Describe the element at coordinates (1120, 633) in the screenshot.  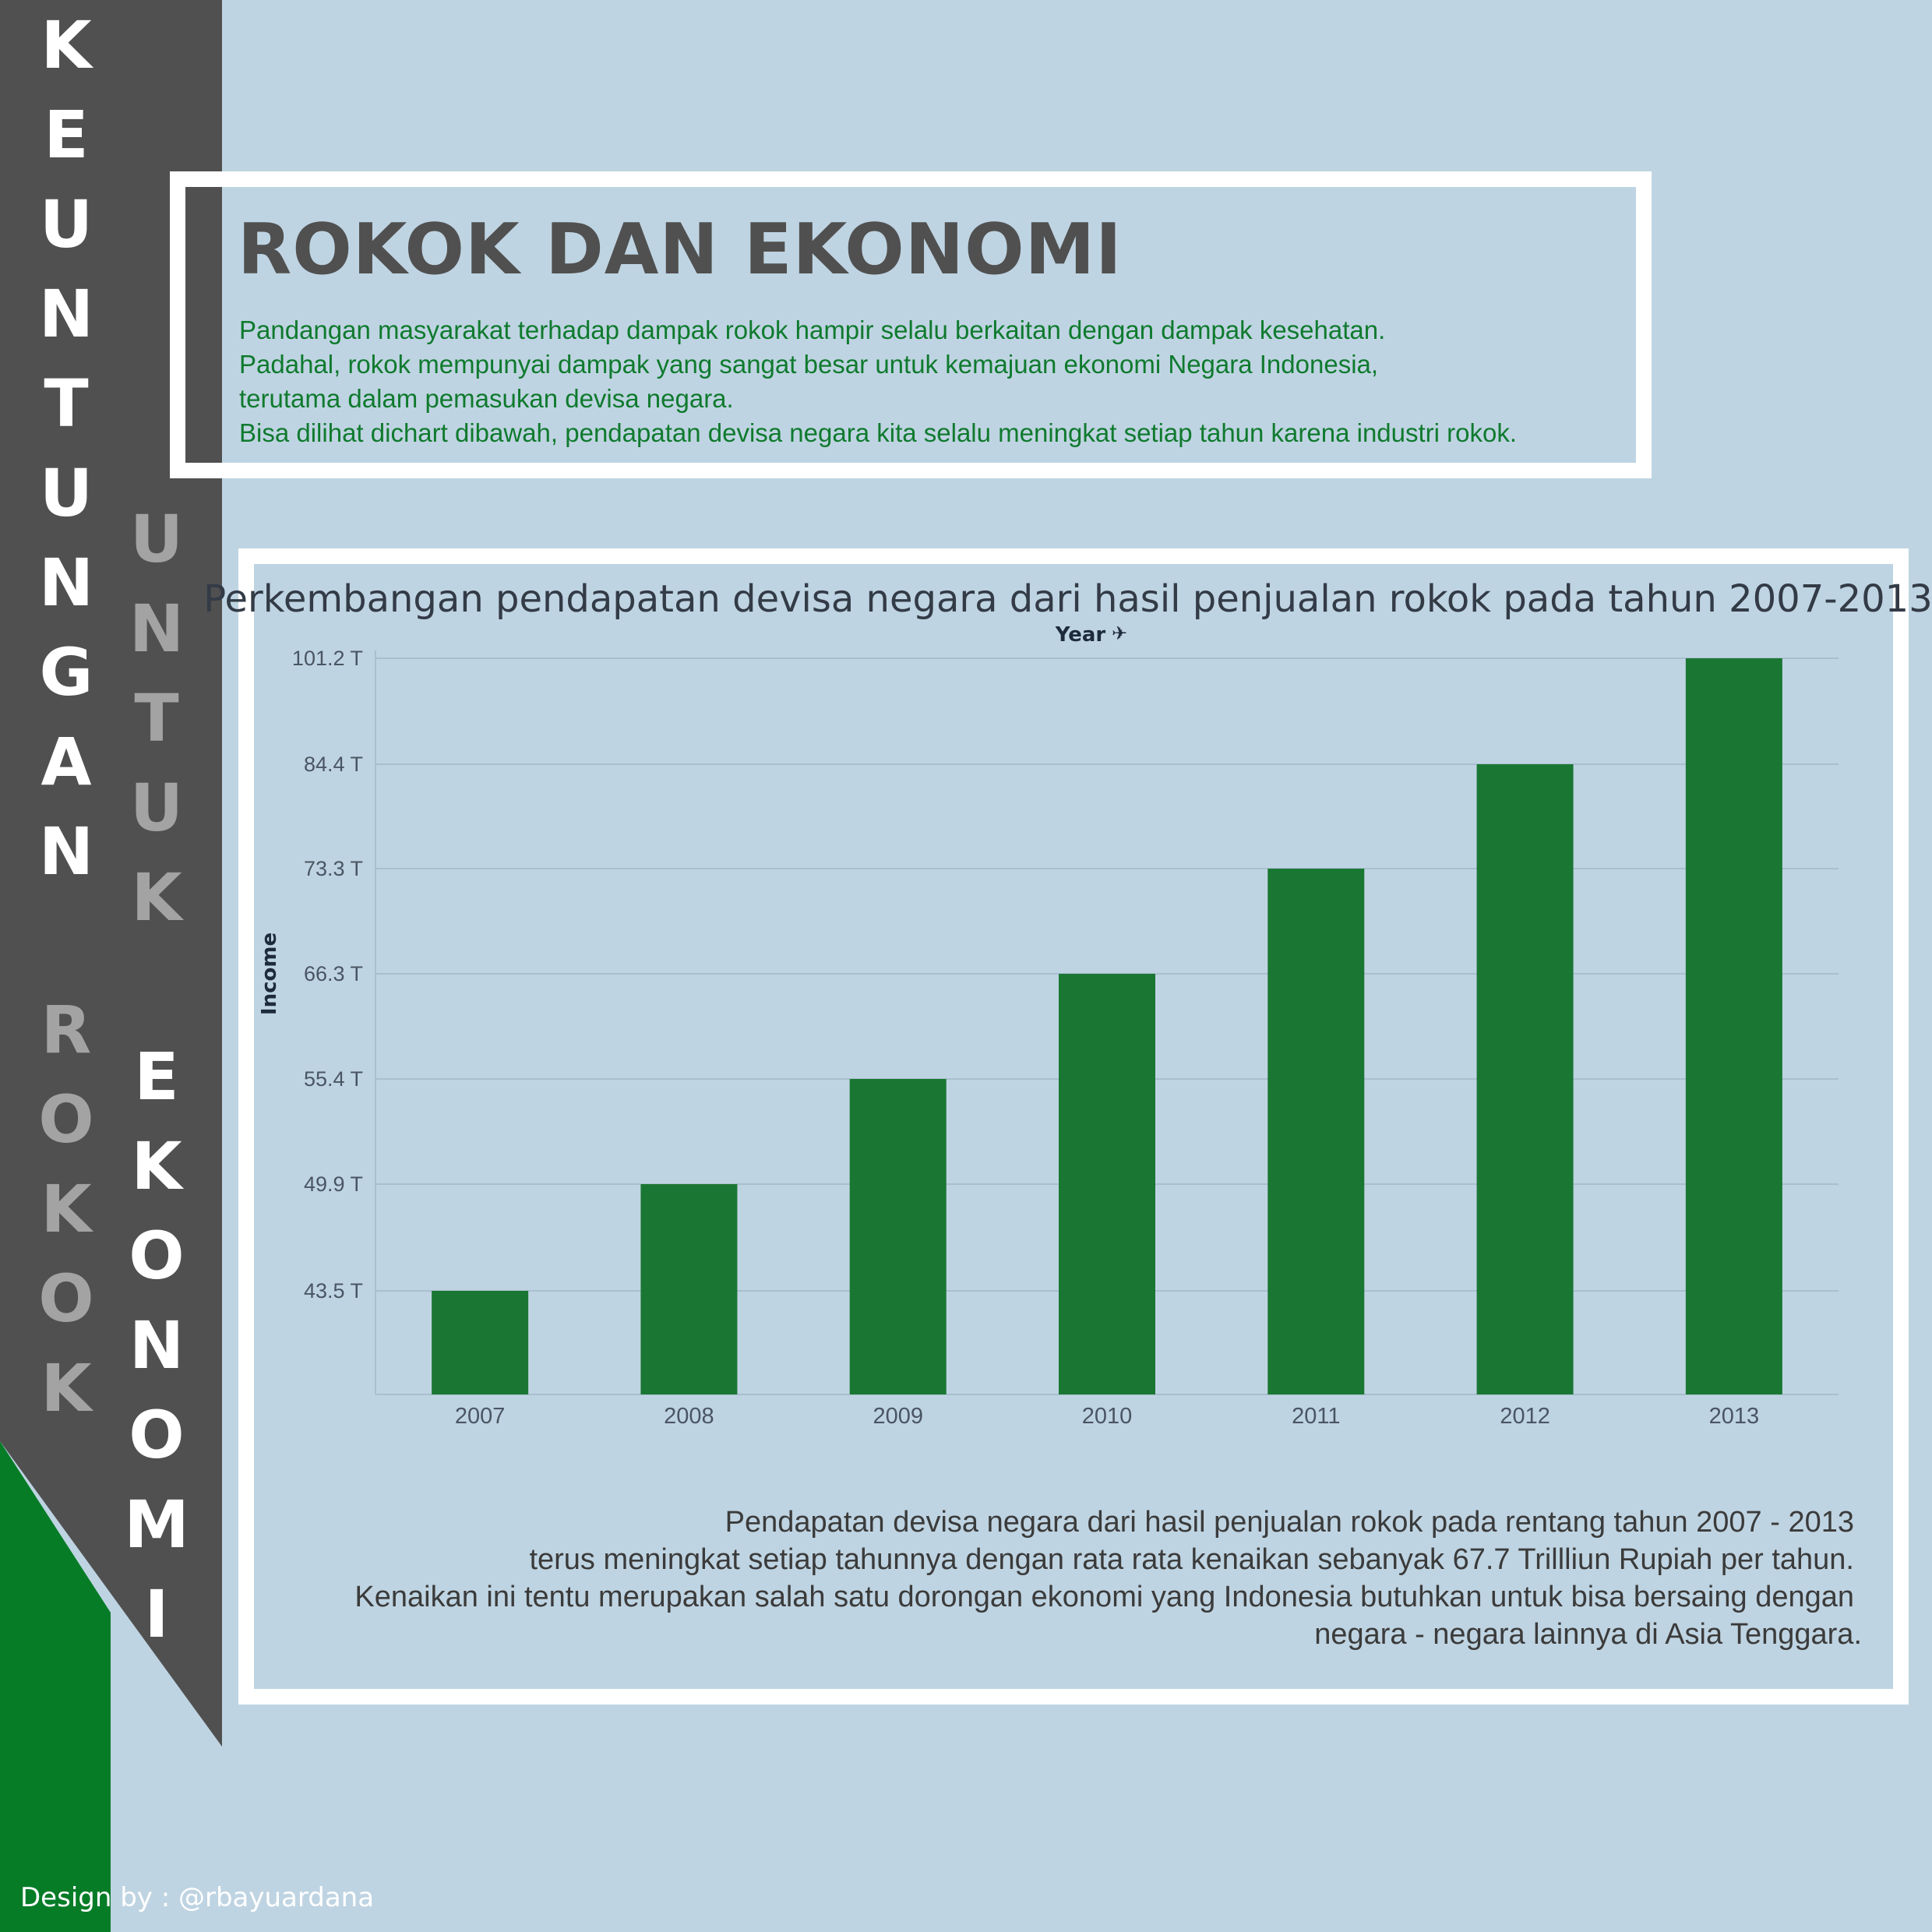
I see `sort-icon: ✈` at that location.